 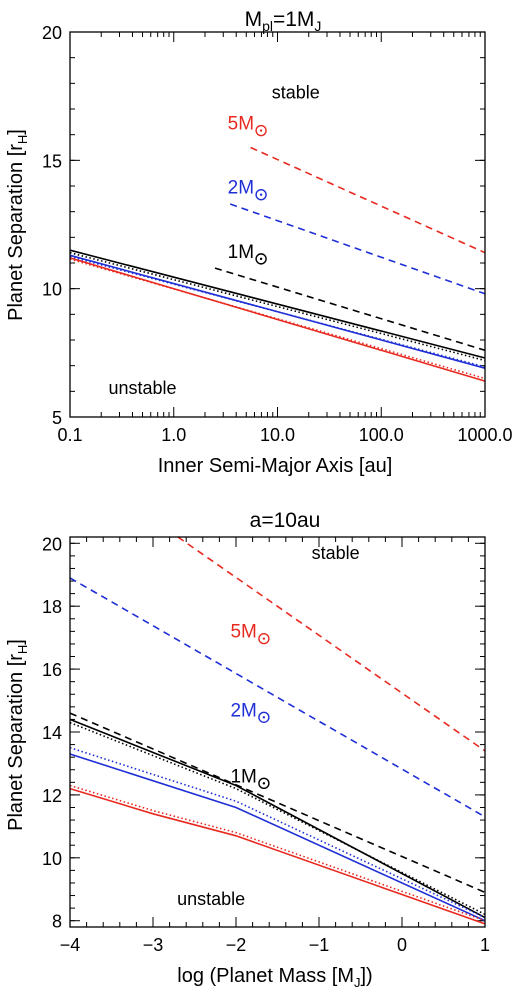 What do you see at coordinates (70, 945) in the screenshot?
I see `x-tick-label: −4` at bounding box center [70, 945].